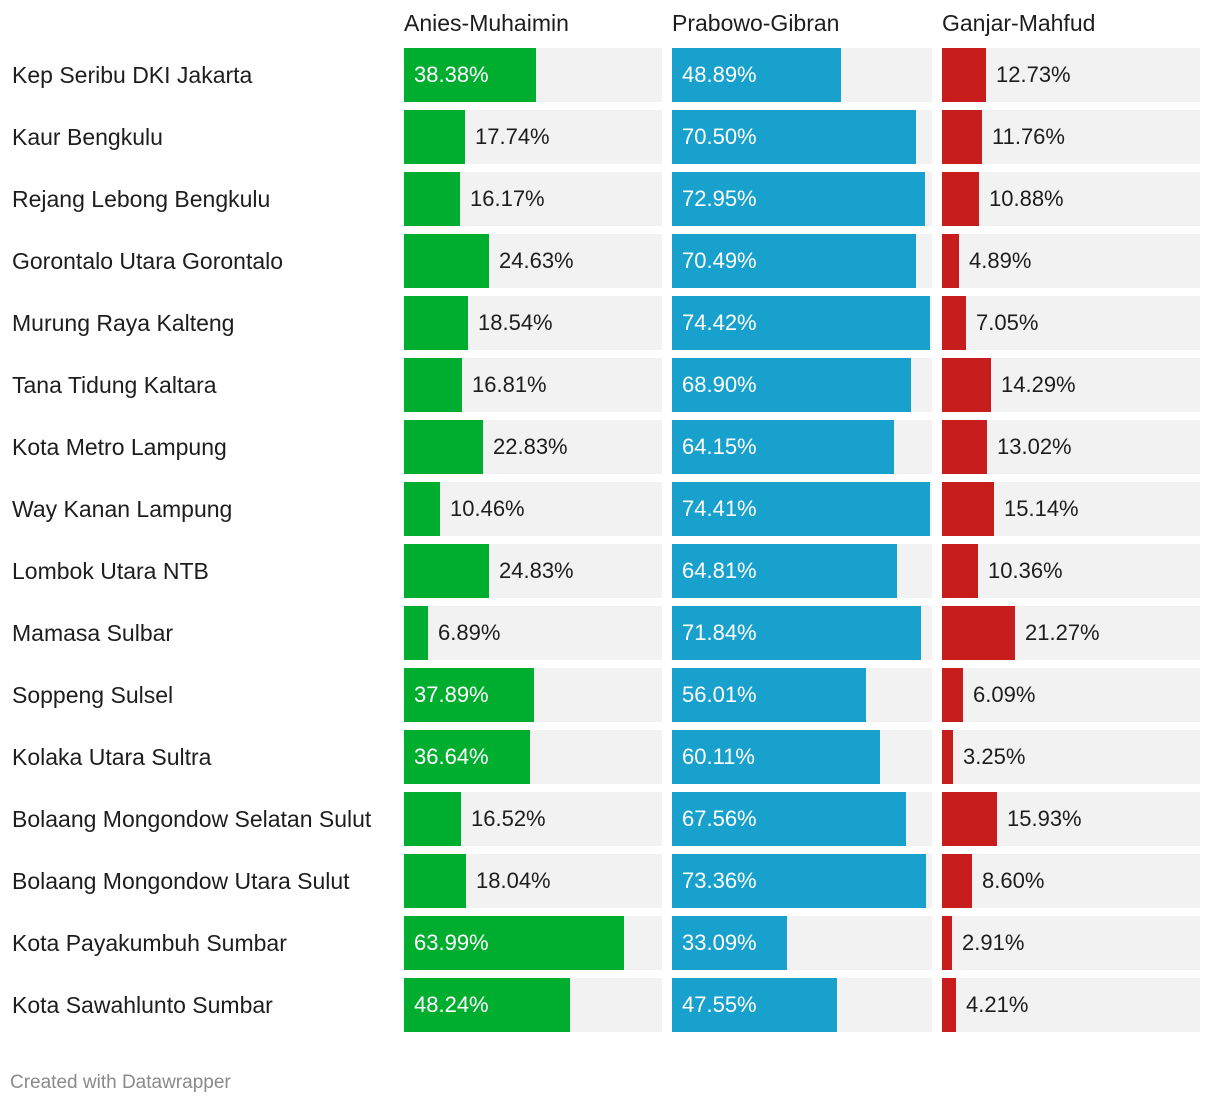 Image resolution: width=1220 pixels, height=1108 pixels. I want to click on bar-track: 74.42%, so click(802, 323).